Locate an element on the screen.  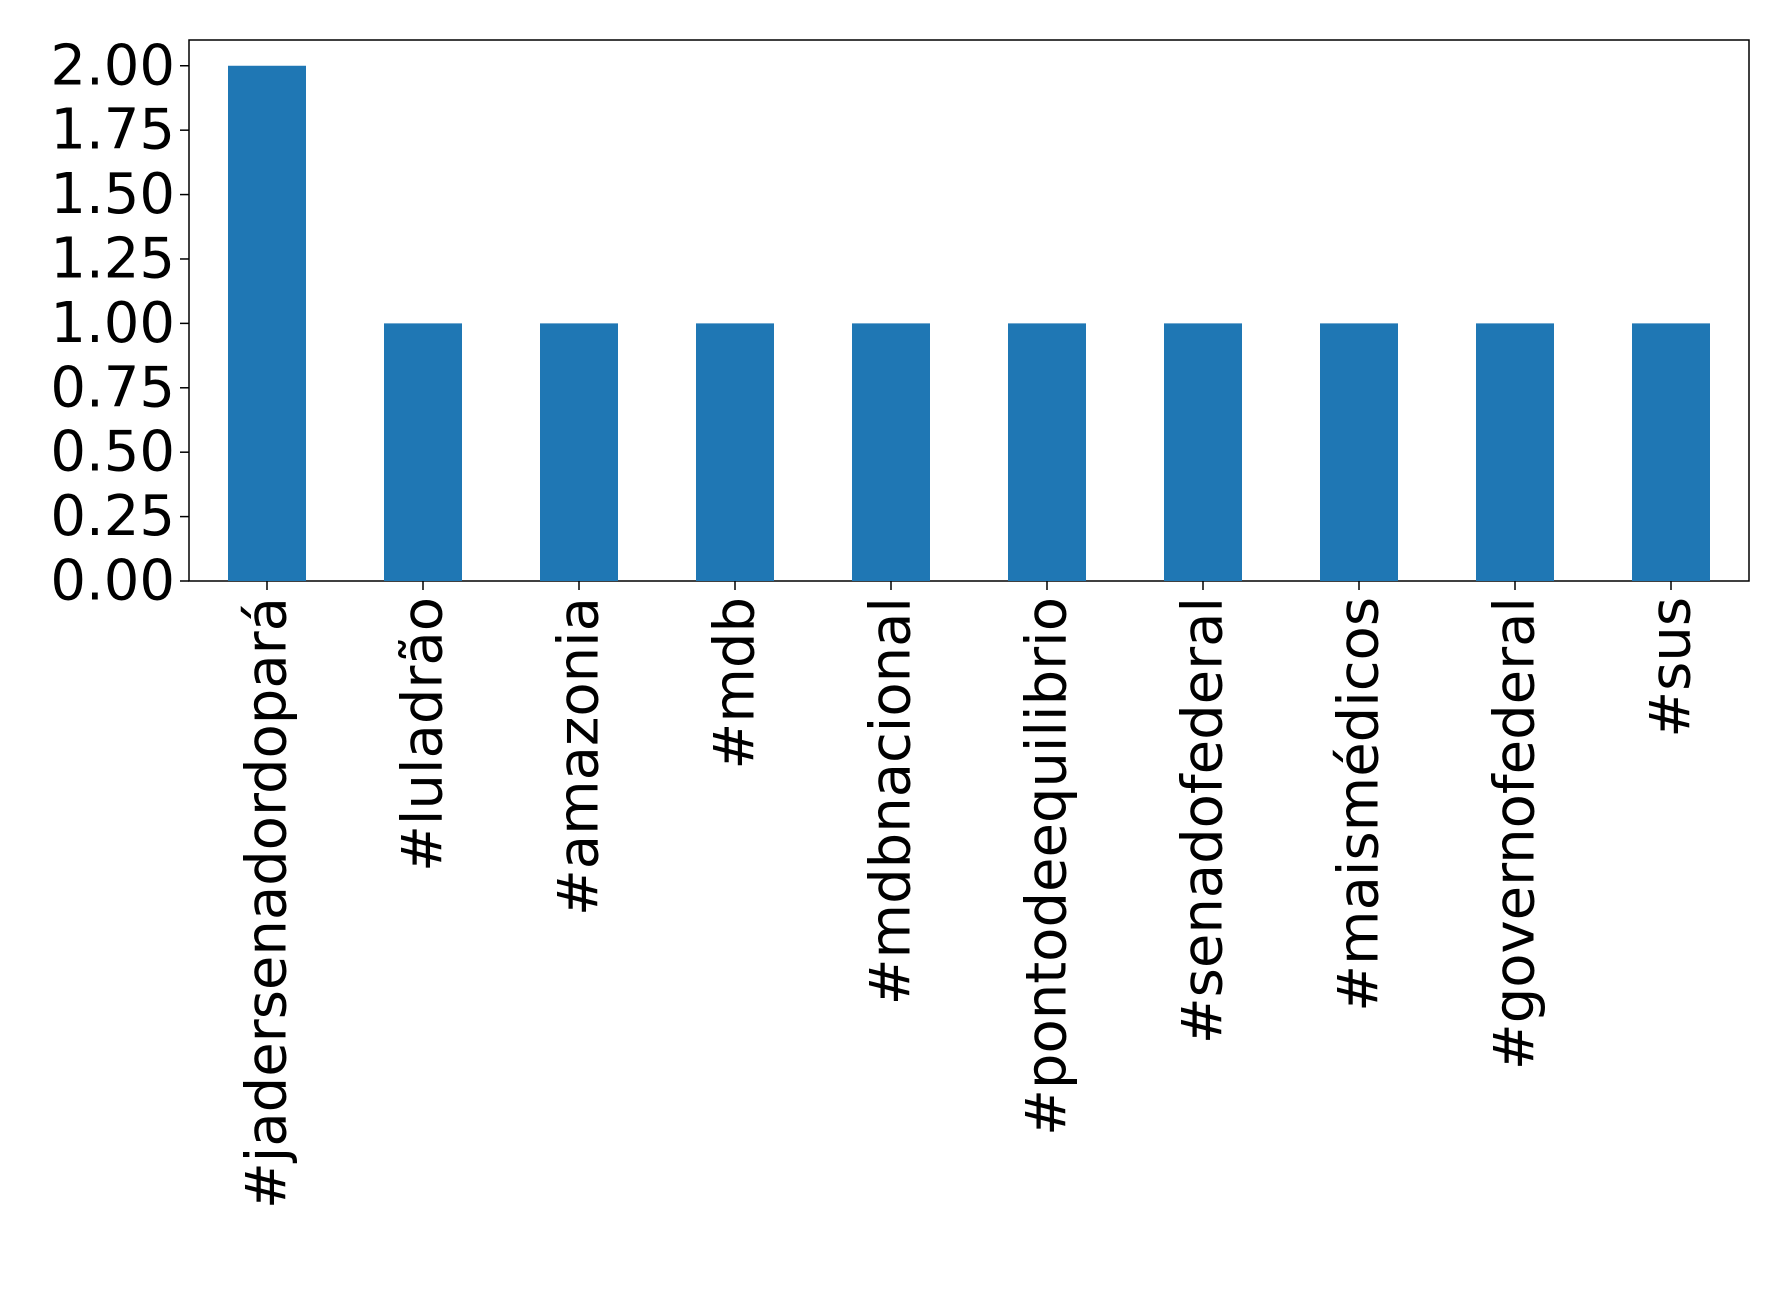
y-tick-label: 0.00 is located at coordinates (112, 581).